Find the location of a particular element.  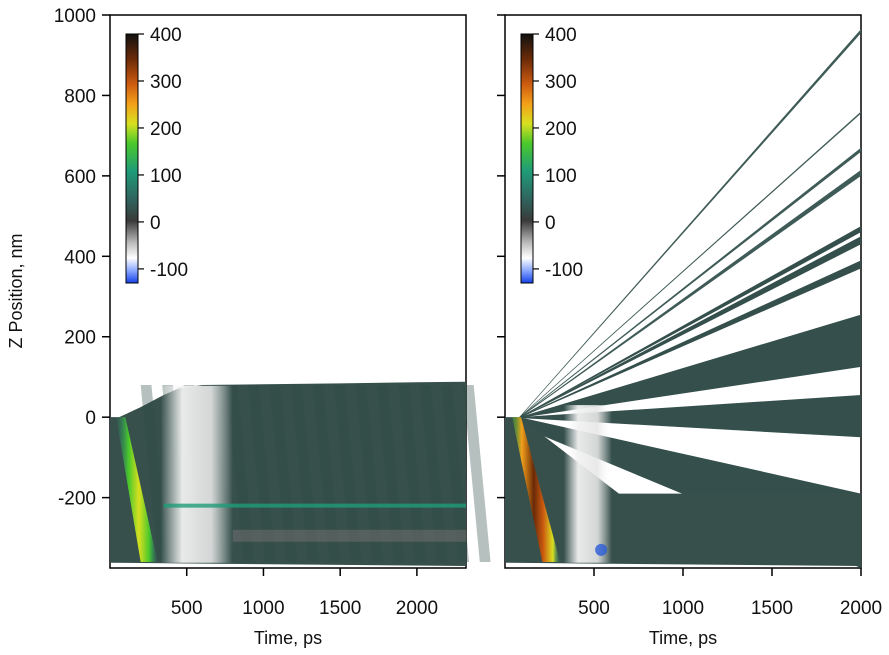

y-tick-label: 0 is located at coordinates (90, 418).